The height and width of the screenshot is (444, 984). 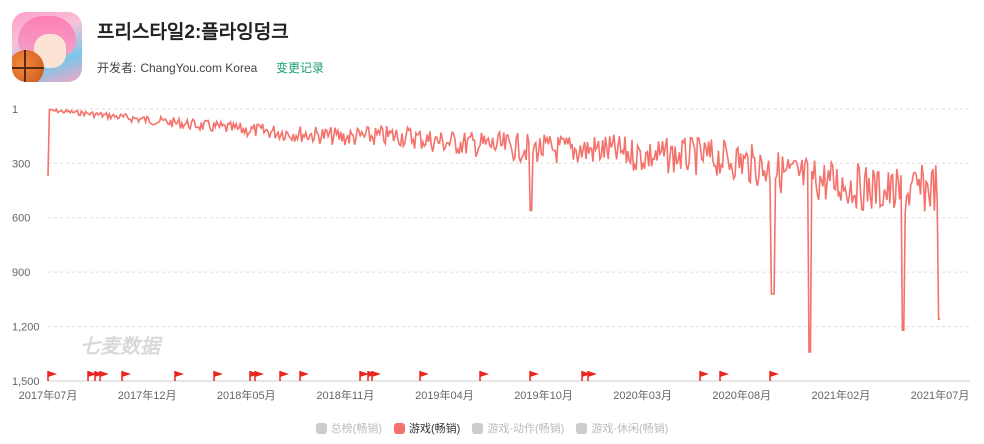 I want to click on legend-label: 游戏-动作(畅销), so click(x=526, y=429).